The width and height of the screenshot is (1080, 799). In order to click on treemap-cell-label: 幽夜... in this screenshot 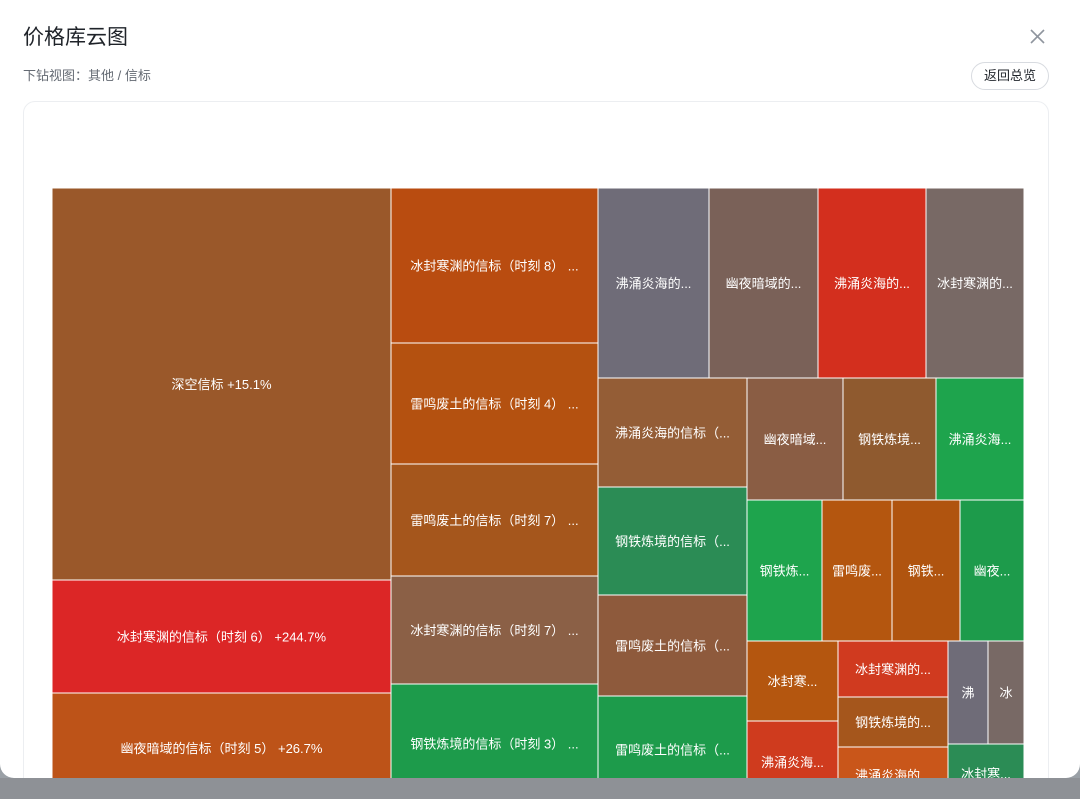, I will do `click(992, 571)`.